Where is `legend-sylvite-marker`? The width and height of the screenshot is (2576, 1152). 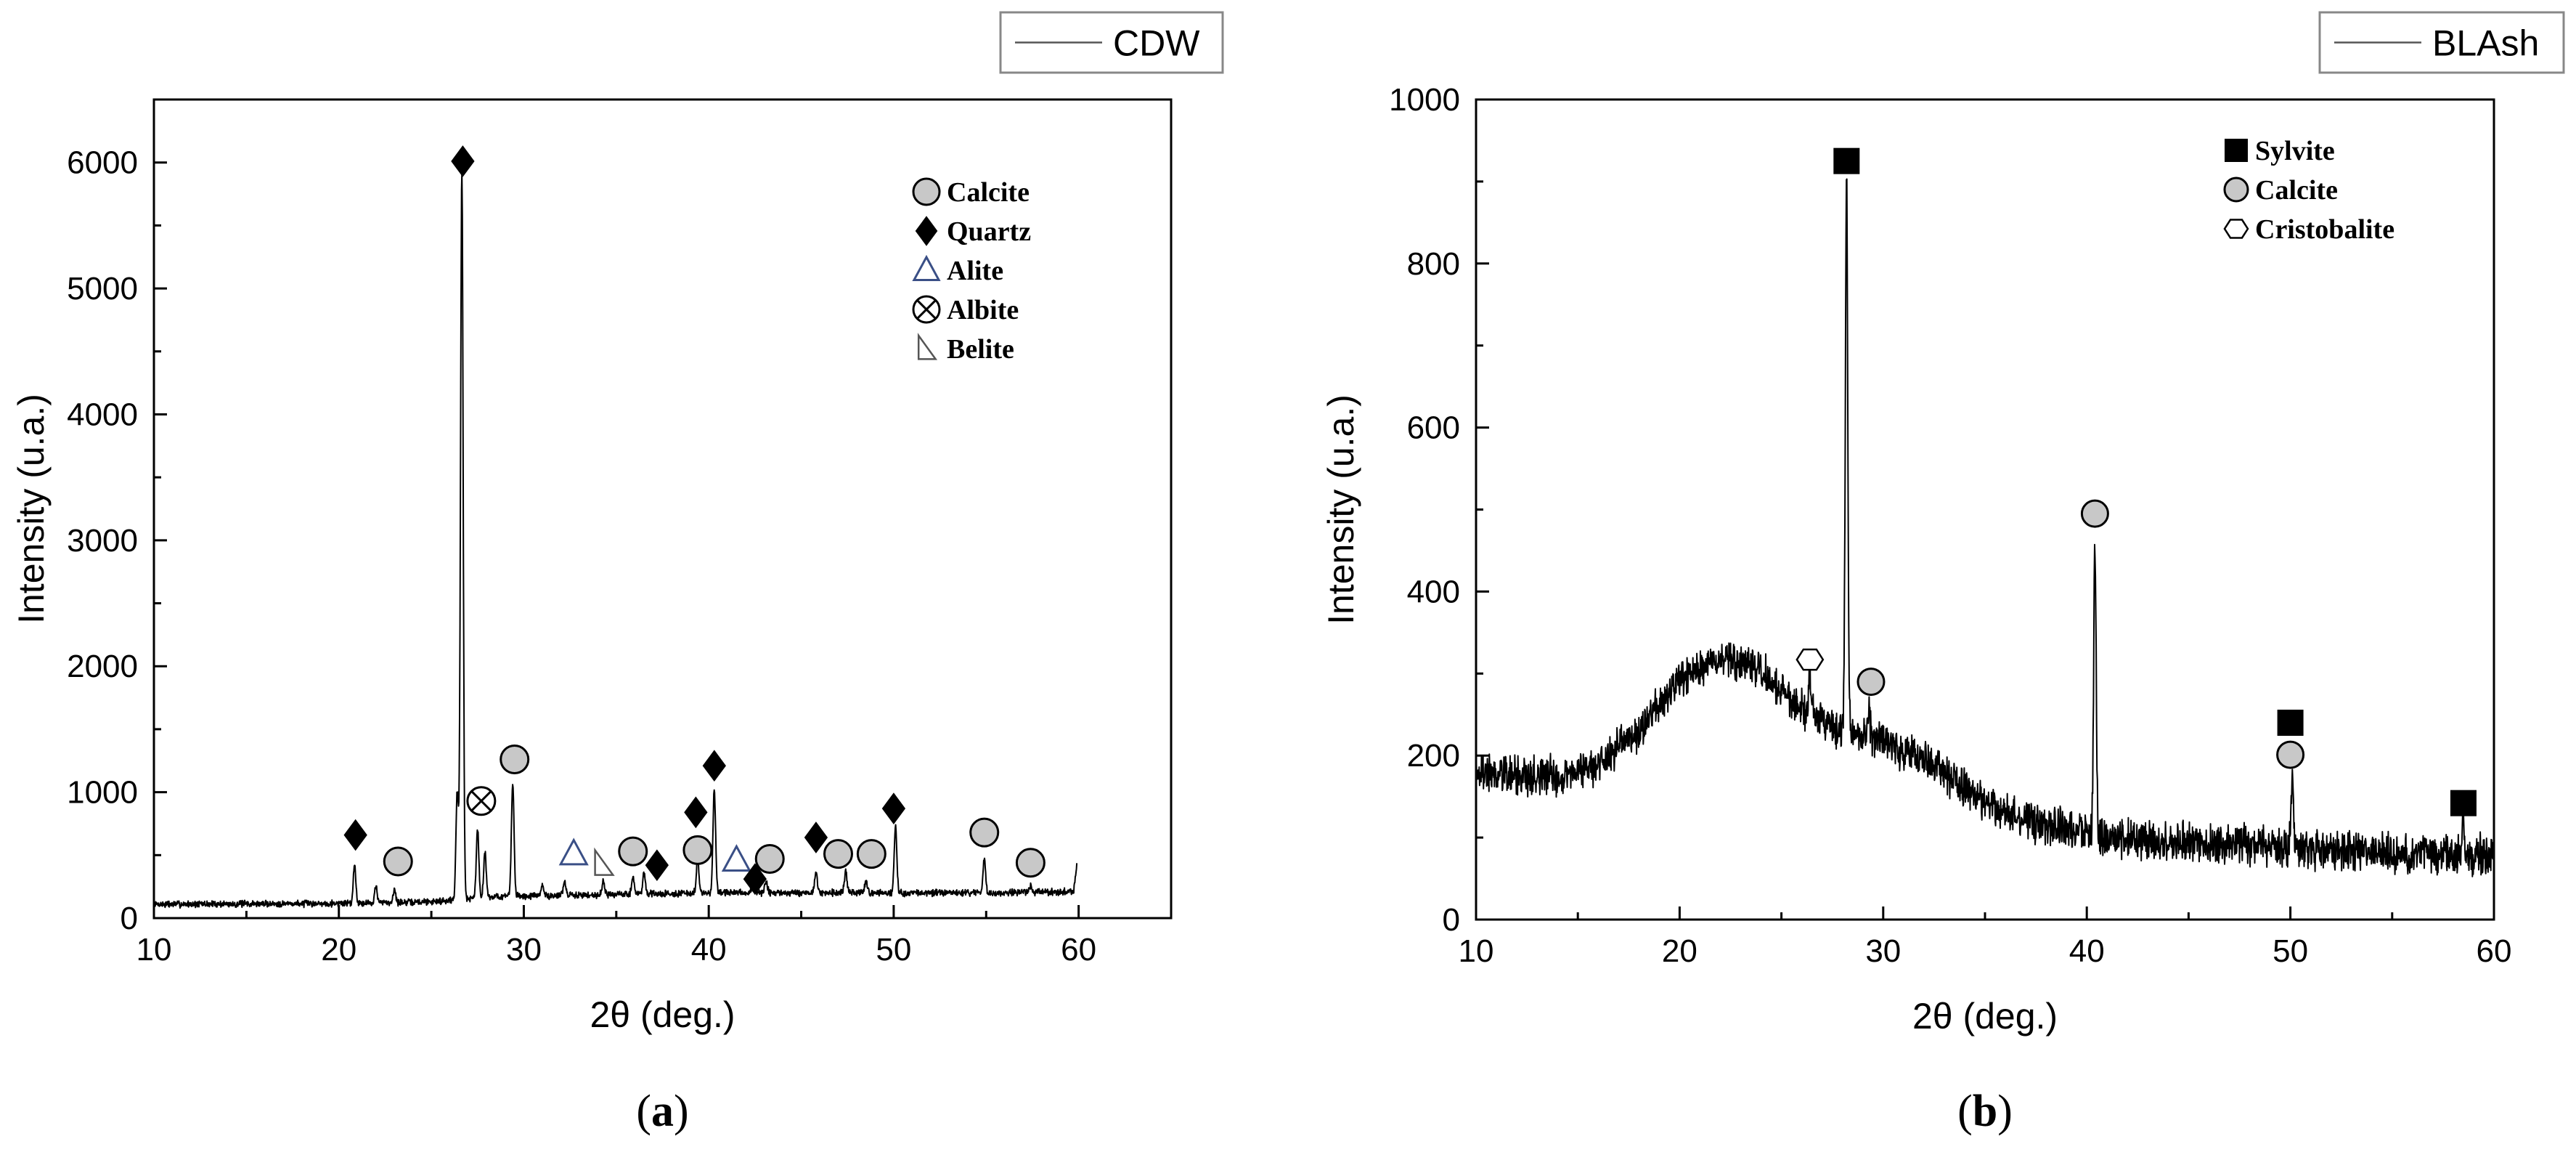
legend-sylvite-marker is located at coordinates (2236, 151).